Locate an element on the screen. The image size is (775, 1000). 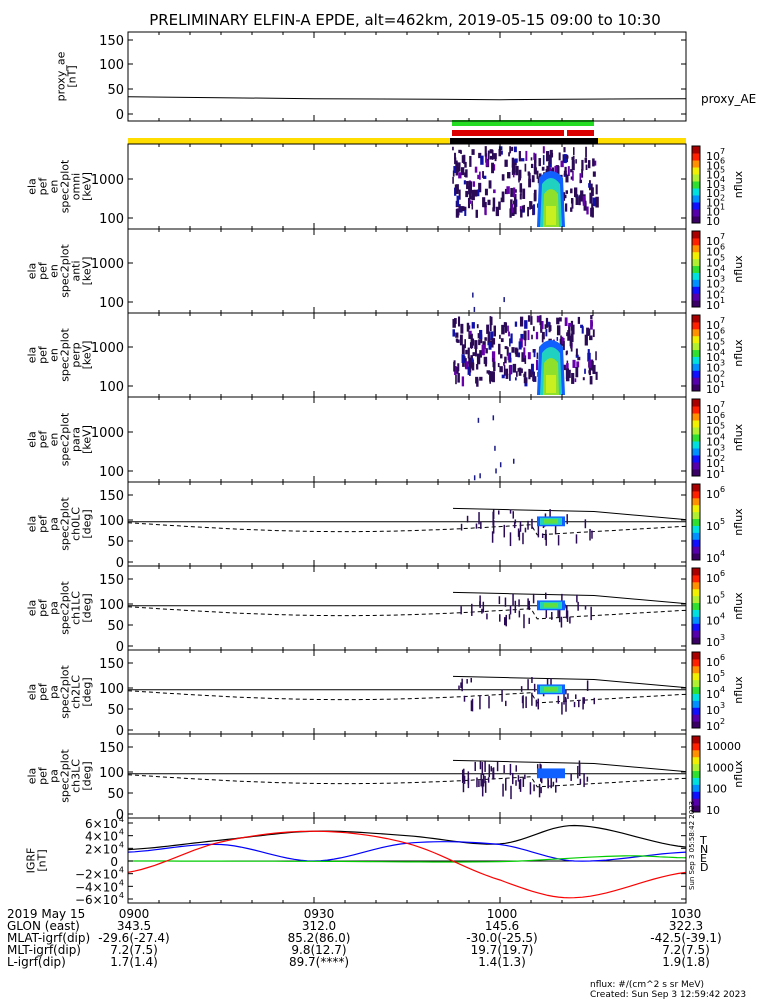
colorbar-tick-exponent: 4 is located at coordinates (722, 437).